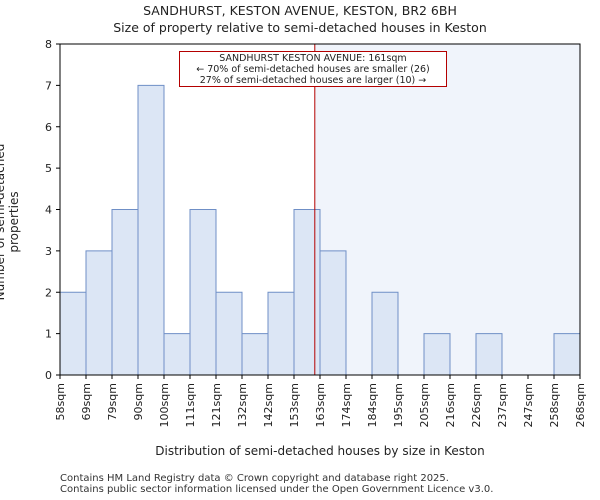 This screenshot has width=600, height=500. I want to click on x-tick-label-90sqm: 90sqm, so click(138, 401).